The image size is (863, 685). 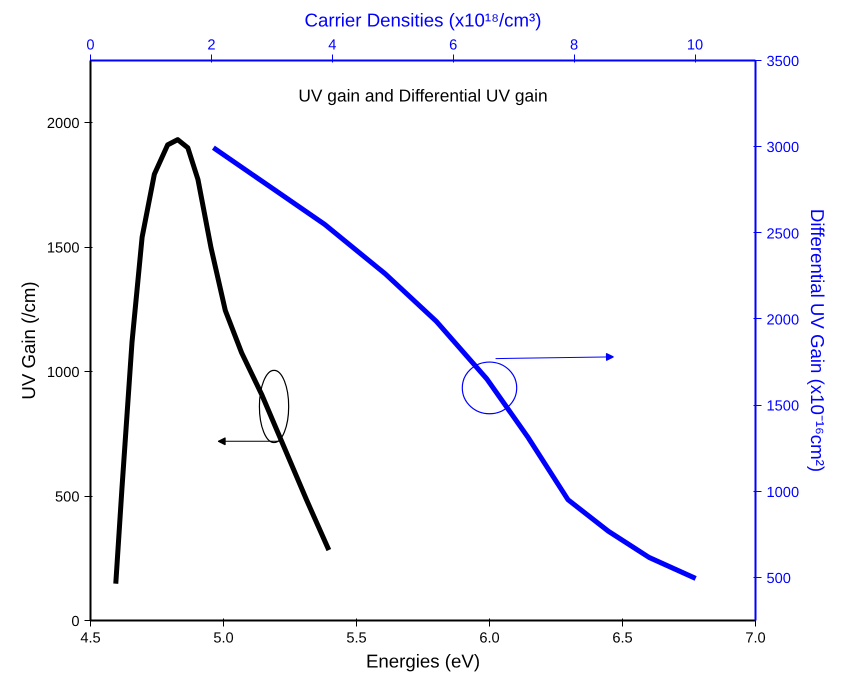 What do you see at coordinates (67, 498) in the screenshot?
I see `y-tick-label: 500` at bounding box center [67, 498].